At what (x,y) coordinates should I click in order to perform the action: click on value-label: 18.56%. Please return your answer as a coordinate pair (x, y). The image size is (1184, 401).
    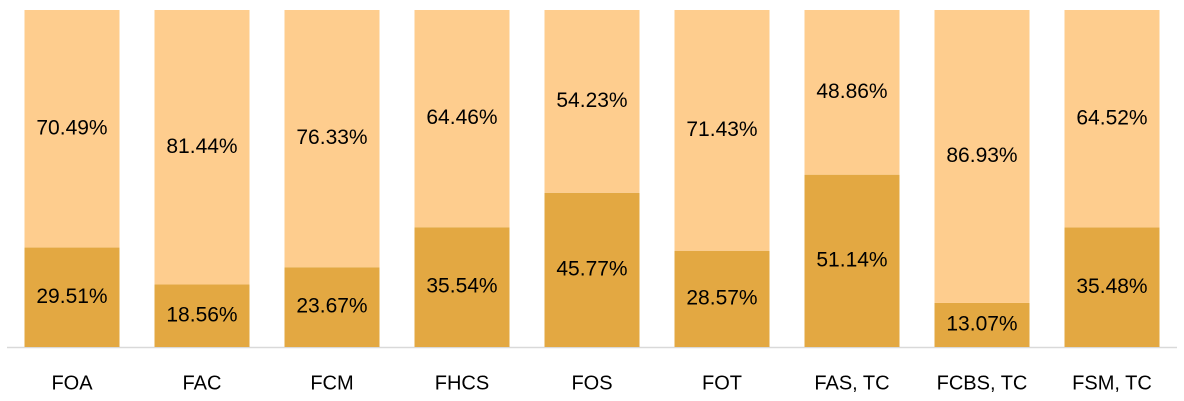
    Looking at the image, I should click on (201, 314).